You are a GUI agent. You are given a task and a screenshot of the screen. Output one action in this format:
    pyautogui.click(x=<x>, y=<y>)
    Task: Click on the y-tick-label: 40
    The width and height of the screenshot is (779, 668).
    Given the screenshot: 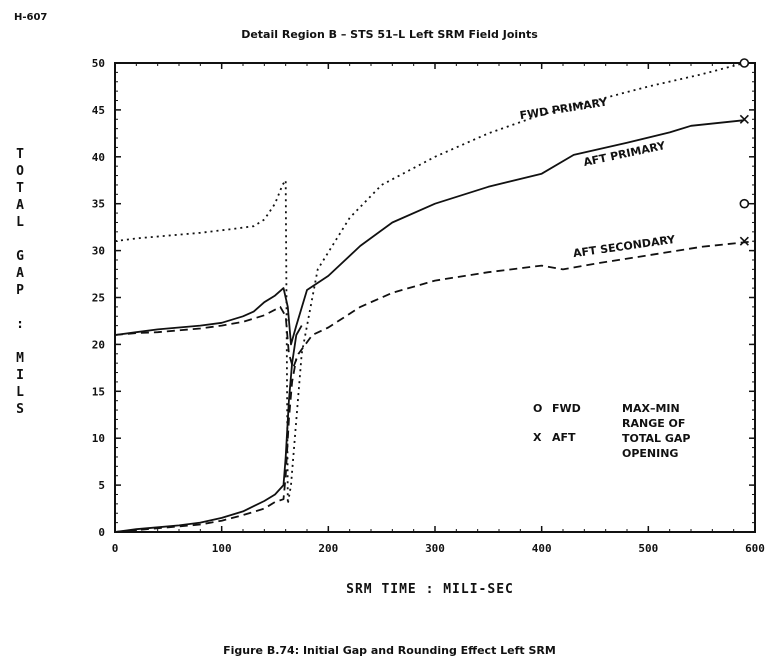 What is the action you would take?
    pyautogui.click(x=98, y=157)
    